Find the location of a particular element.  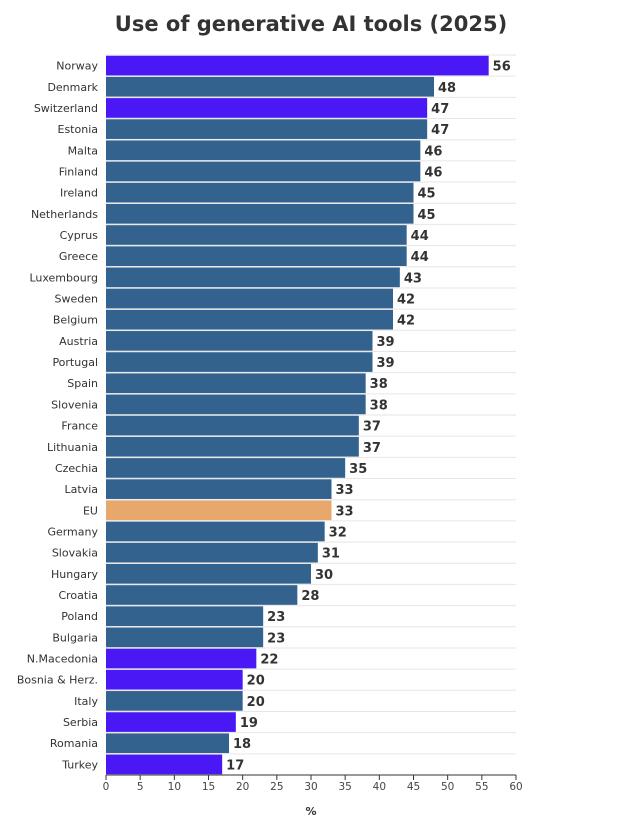

category-label: Serbia is located at coordinates (80, 722).